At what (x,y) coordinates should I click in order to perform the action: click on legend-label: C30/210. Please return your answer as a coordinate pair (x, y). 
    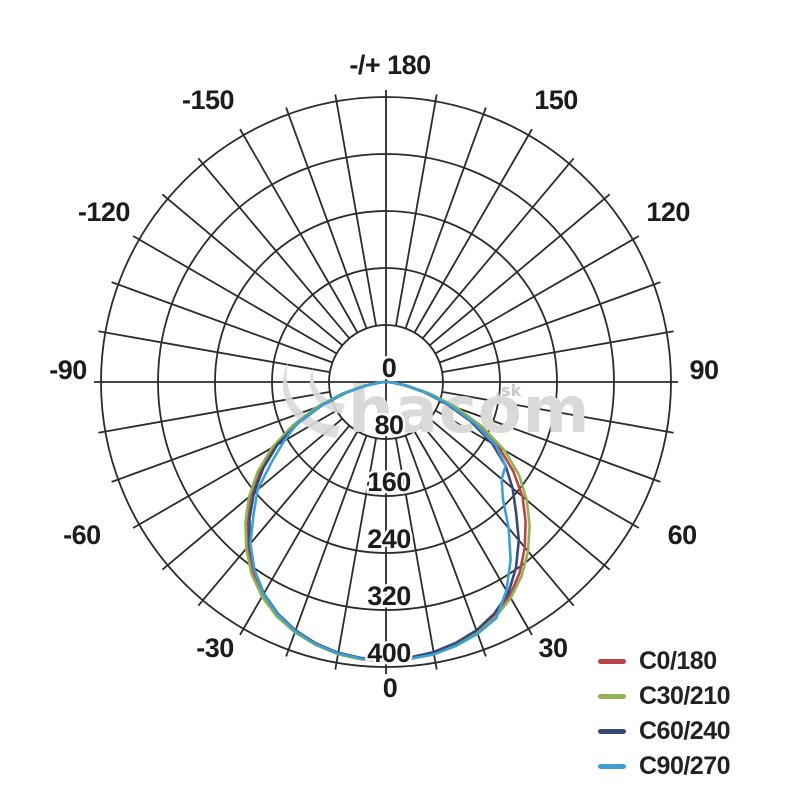
    Looking at the image, I should click on (685, 696).